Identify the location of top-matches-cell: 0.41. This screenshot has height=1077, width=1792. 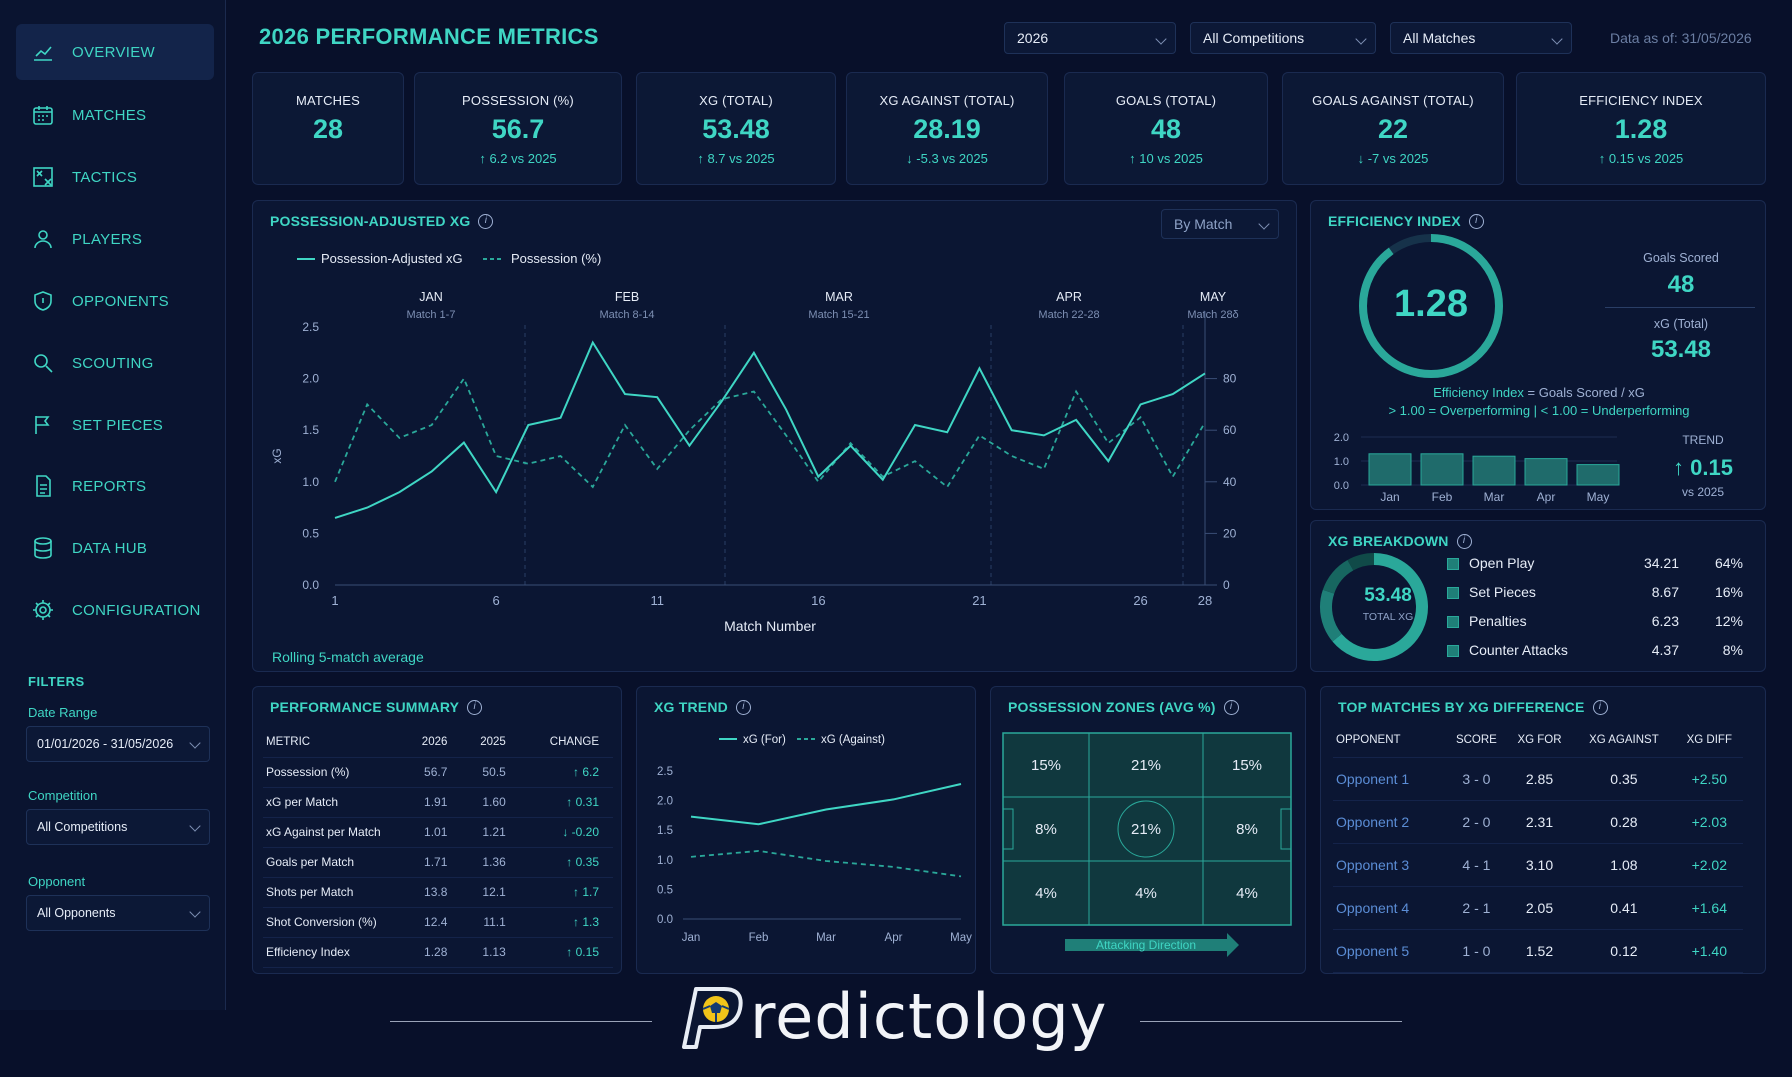
(1624, 907).